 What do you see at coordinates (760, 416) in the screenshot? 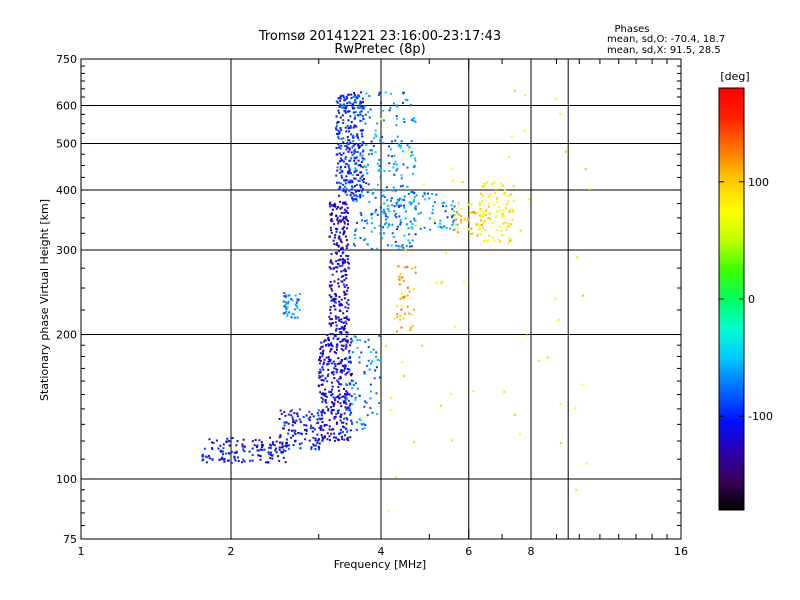
I see `colorbar-tick-label: -100` at bounding box center [760, 416].